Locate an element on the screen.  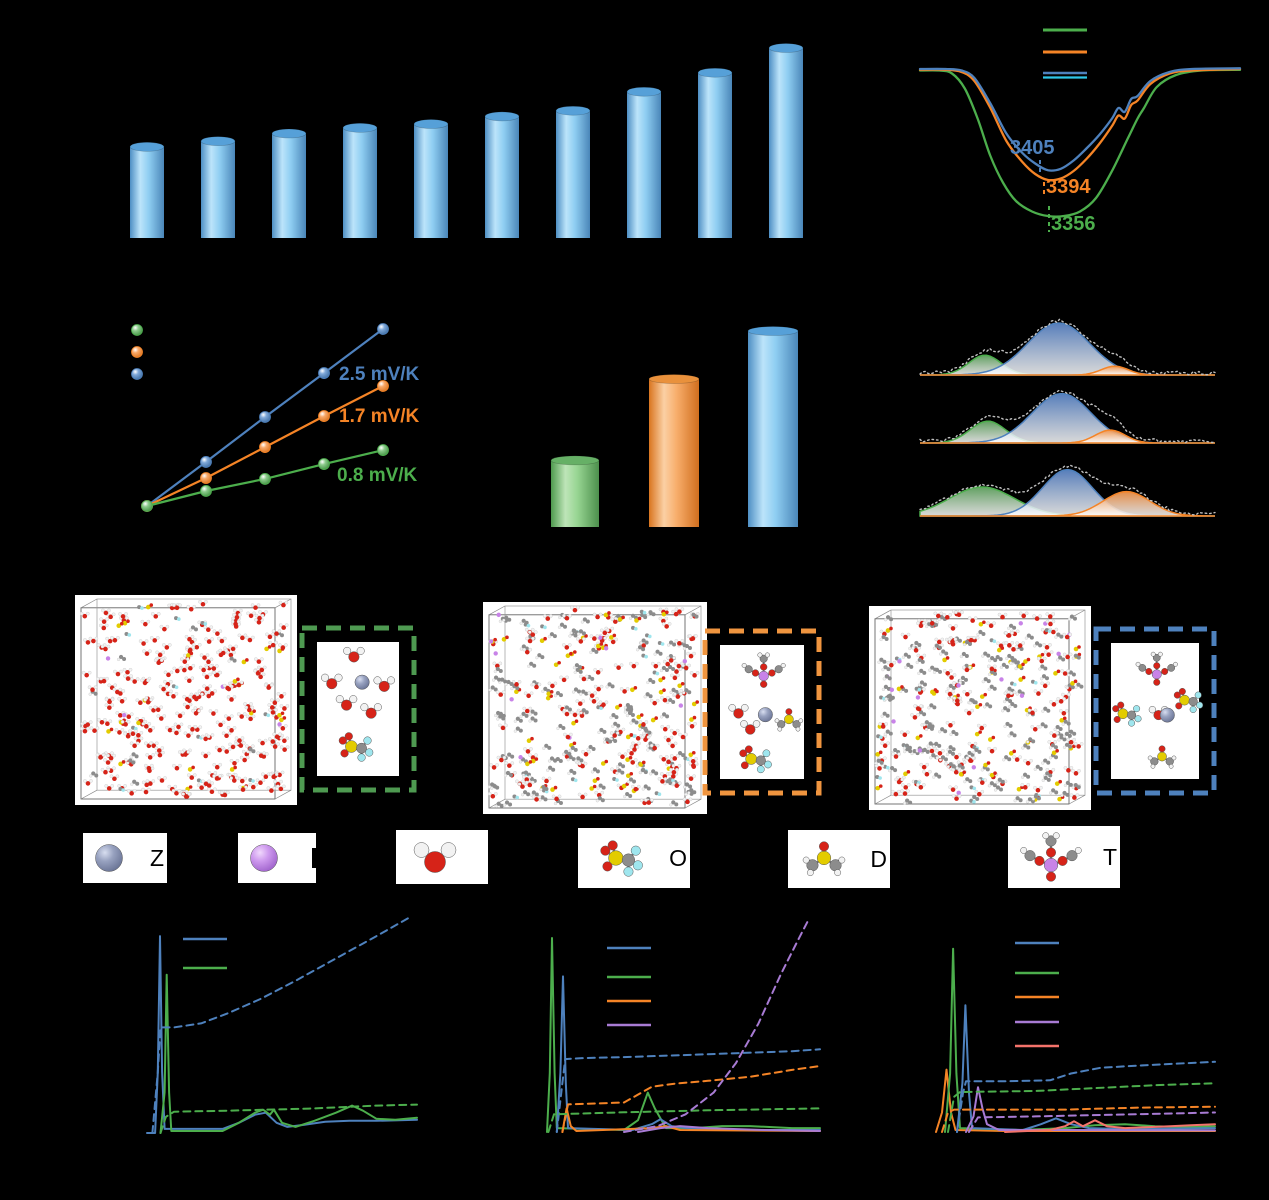
tep-tile-glyph is located at coordinates (1051, 857).